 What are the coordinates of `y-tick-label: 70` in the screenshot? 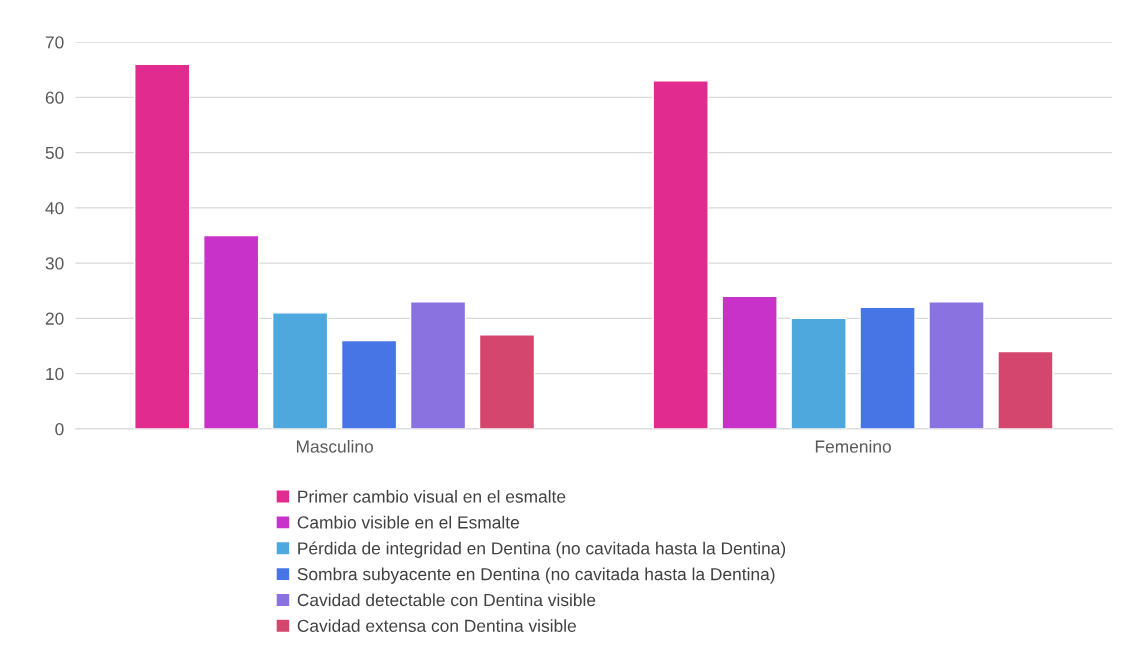 It's located at (54, 42).